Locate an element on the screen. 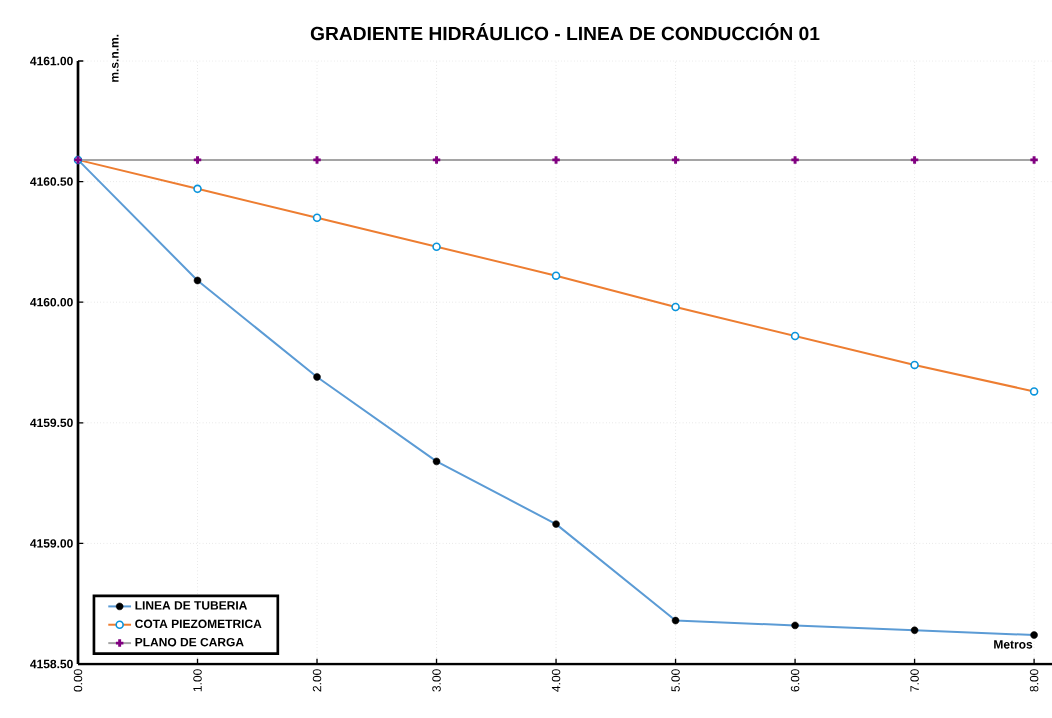 This screenshot has width=1052, height=718. x-tick-label: 5.00 is located at coordinates (675, 680).